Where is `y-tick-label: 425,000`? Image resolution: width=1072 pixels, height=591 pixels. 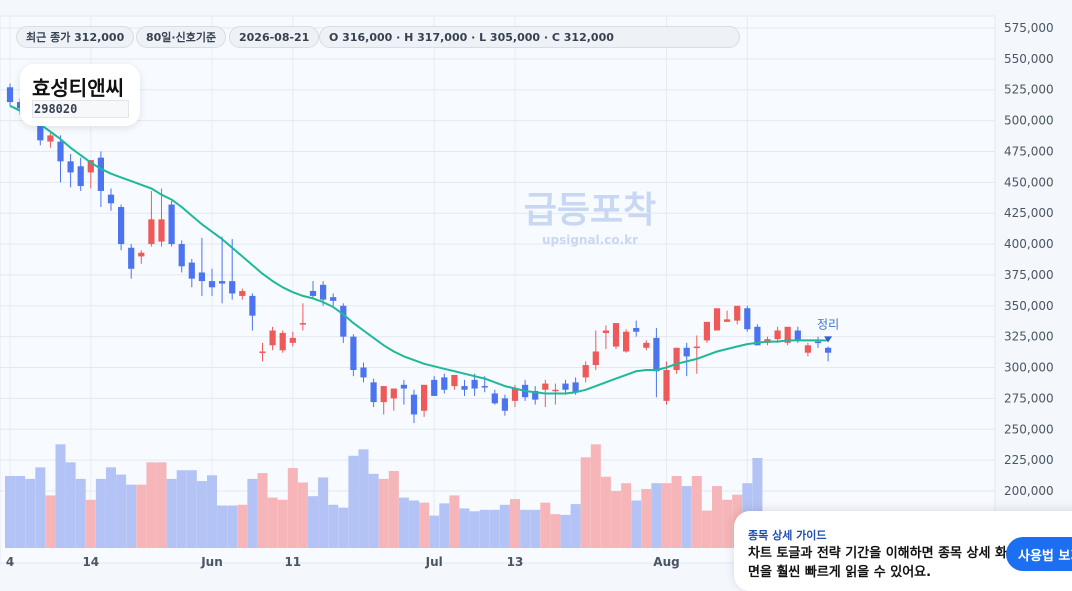 y-tick-label: 425,000 is located at coordinates (1029, 213).